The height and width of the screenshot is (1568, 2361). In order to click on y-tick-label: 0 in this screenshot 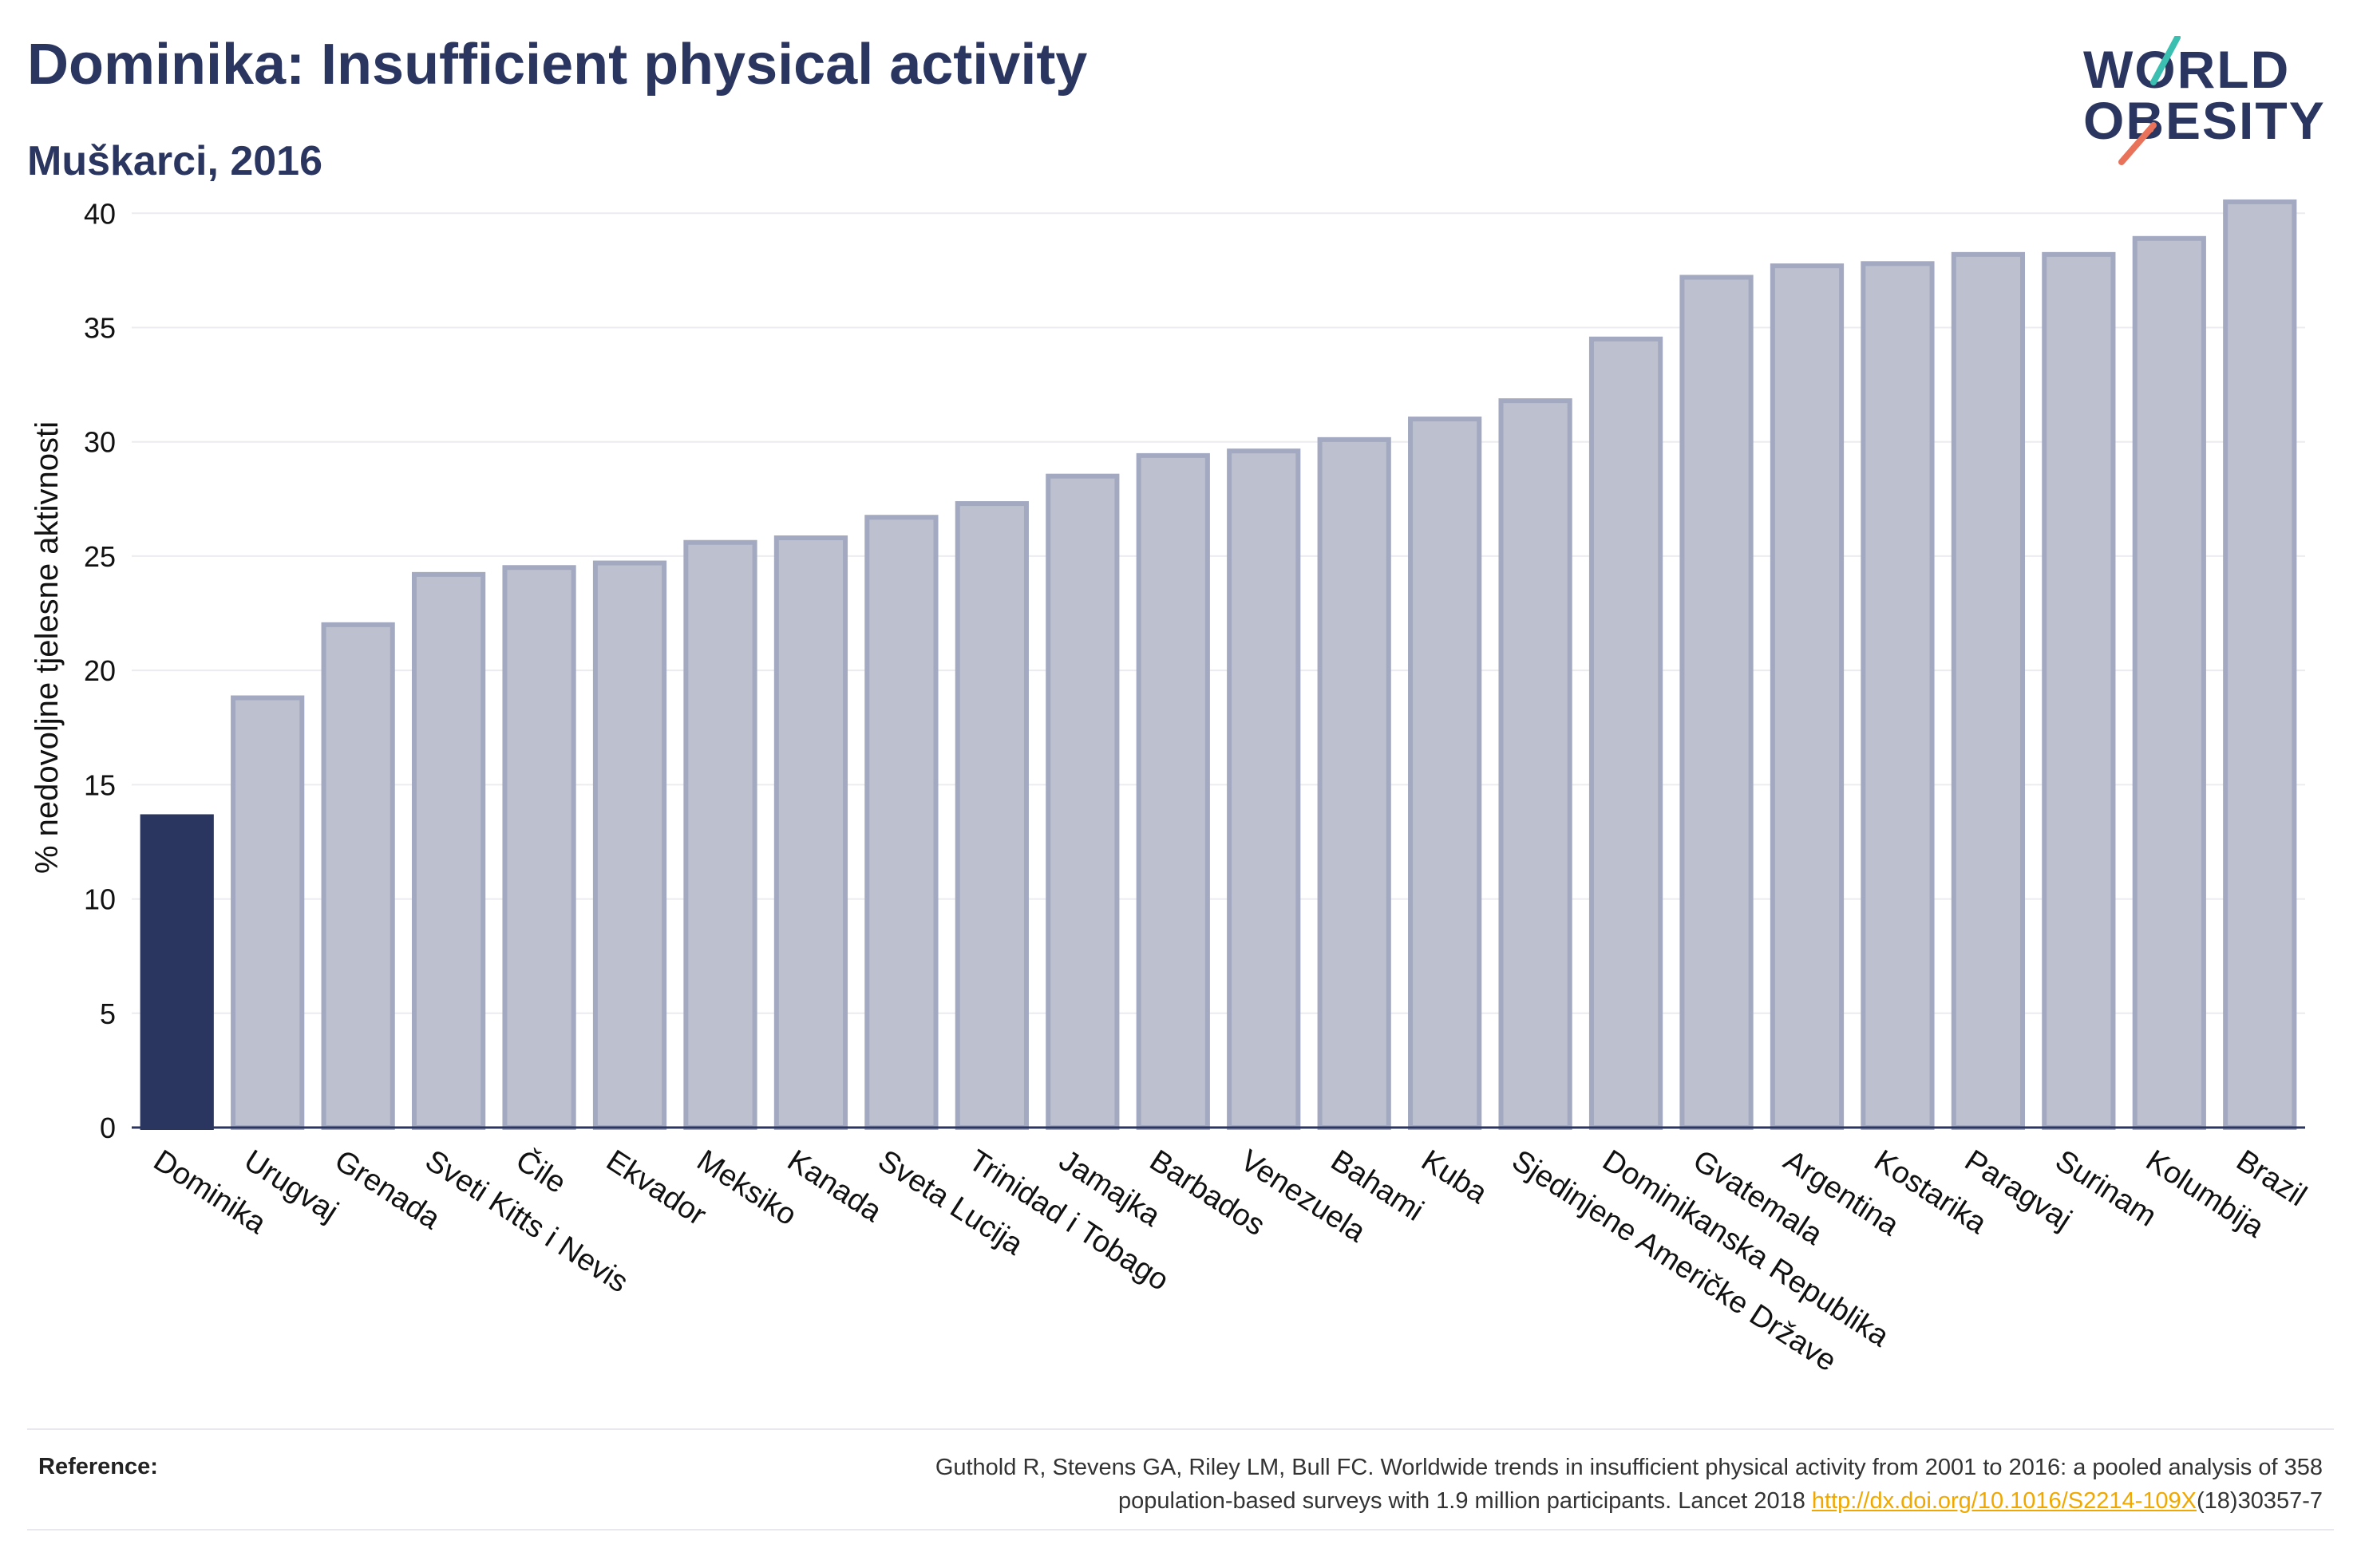, I will do `click(108, 1128)`.